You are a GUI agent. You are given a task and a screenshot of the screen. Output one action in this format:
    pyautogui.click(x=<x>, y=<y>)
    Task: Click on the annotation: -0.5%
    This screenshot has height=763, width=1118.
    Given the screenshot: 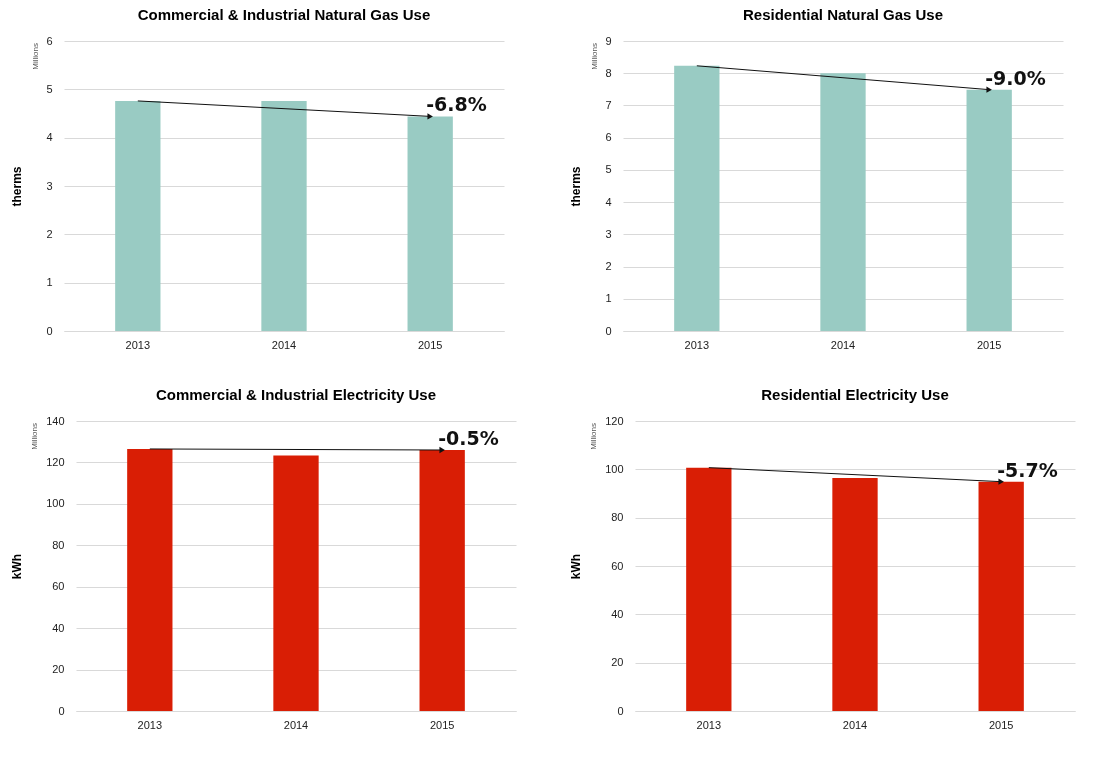 What is the action you would take?
    pyautogui.click(x=468, y=438)
    